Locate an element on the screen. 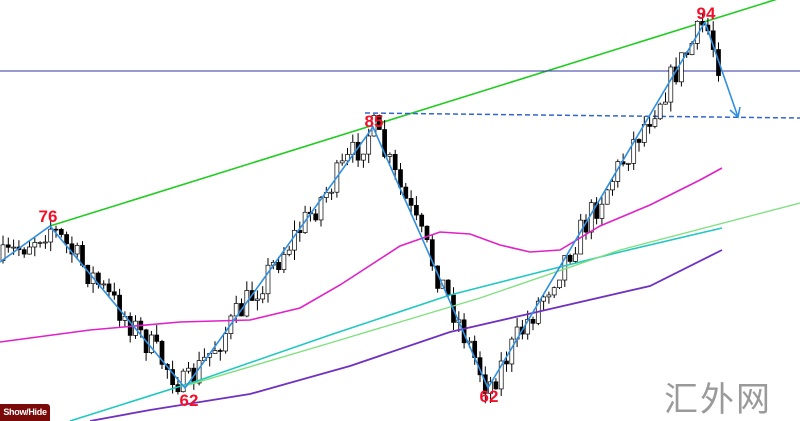  watermark: 汇外网 is located at coordinates (718, 400).